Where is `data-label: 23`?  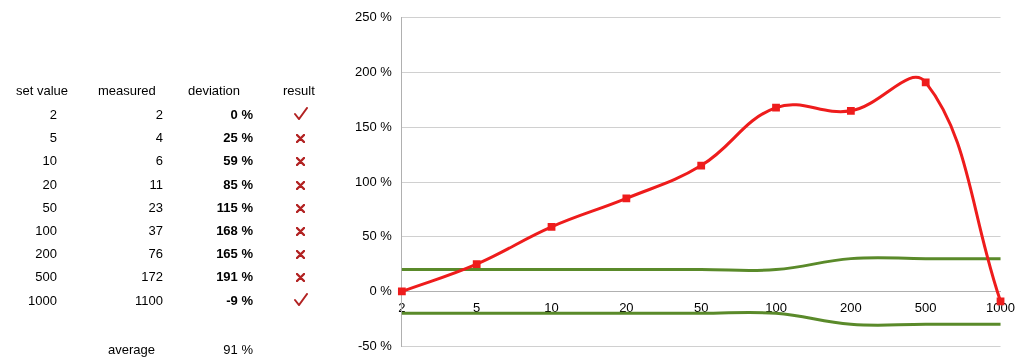 data-label: 23 is located at coordinates (155, 207).